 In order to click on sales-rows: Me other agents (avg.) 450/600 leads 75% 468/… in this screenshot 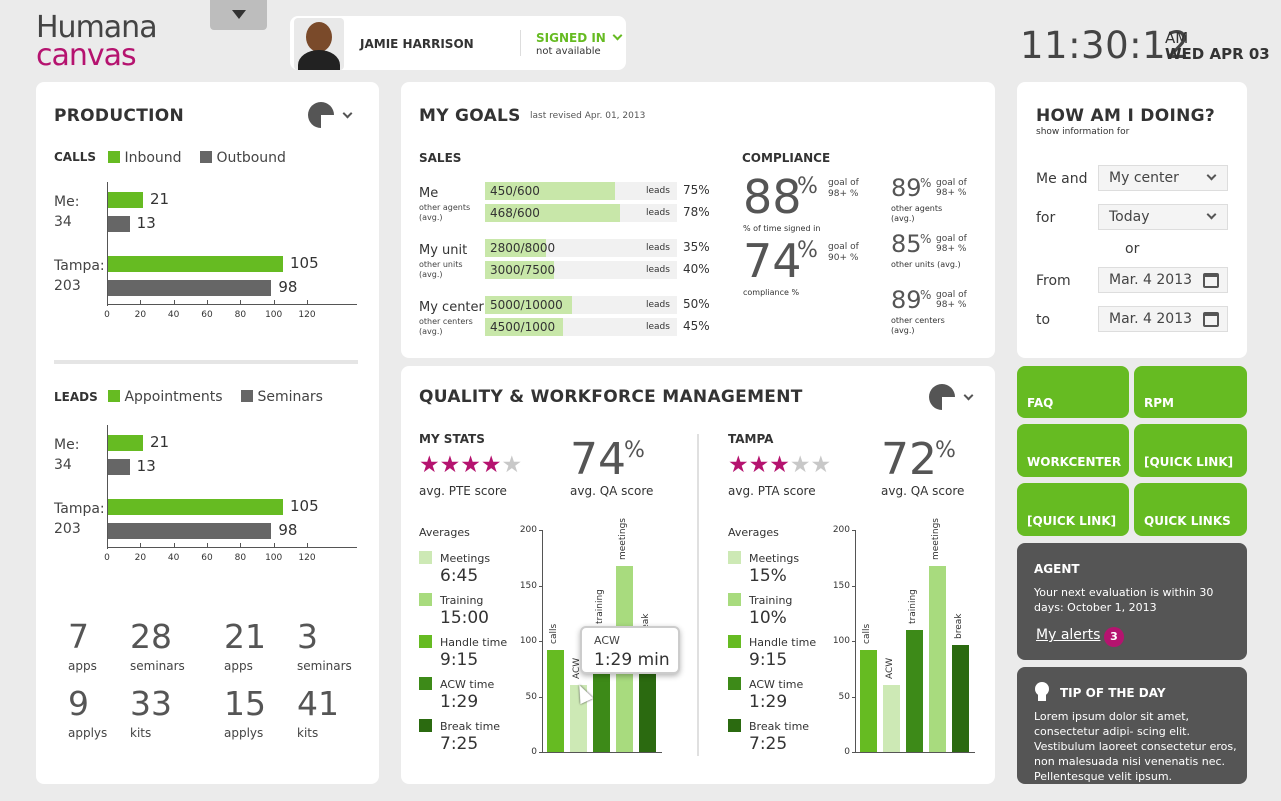, I will do `click(569, 265)`.